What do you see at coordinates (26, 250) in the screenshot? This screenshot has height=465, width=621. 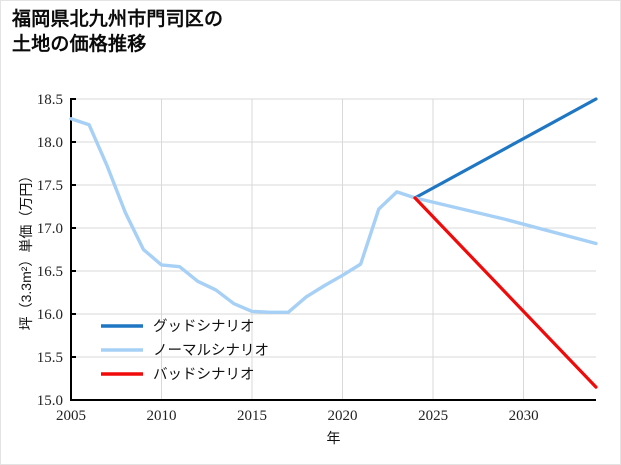 I see `y-axis-title: 坪（3.3m²）単価（万円）` at bounding box center [26, 250].